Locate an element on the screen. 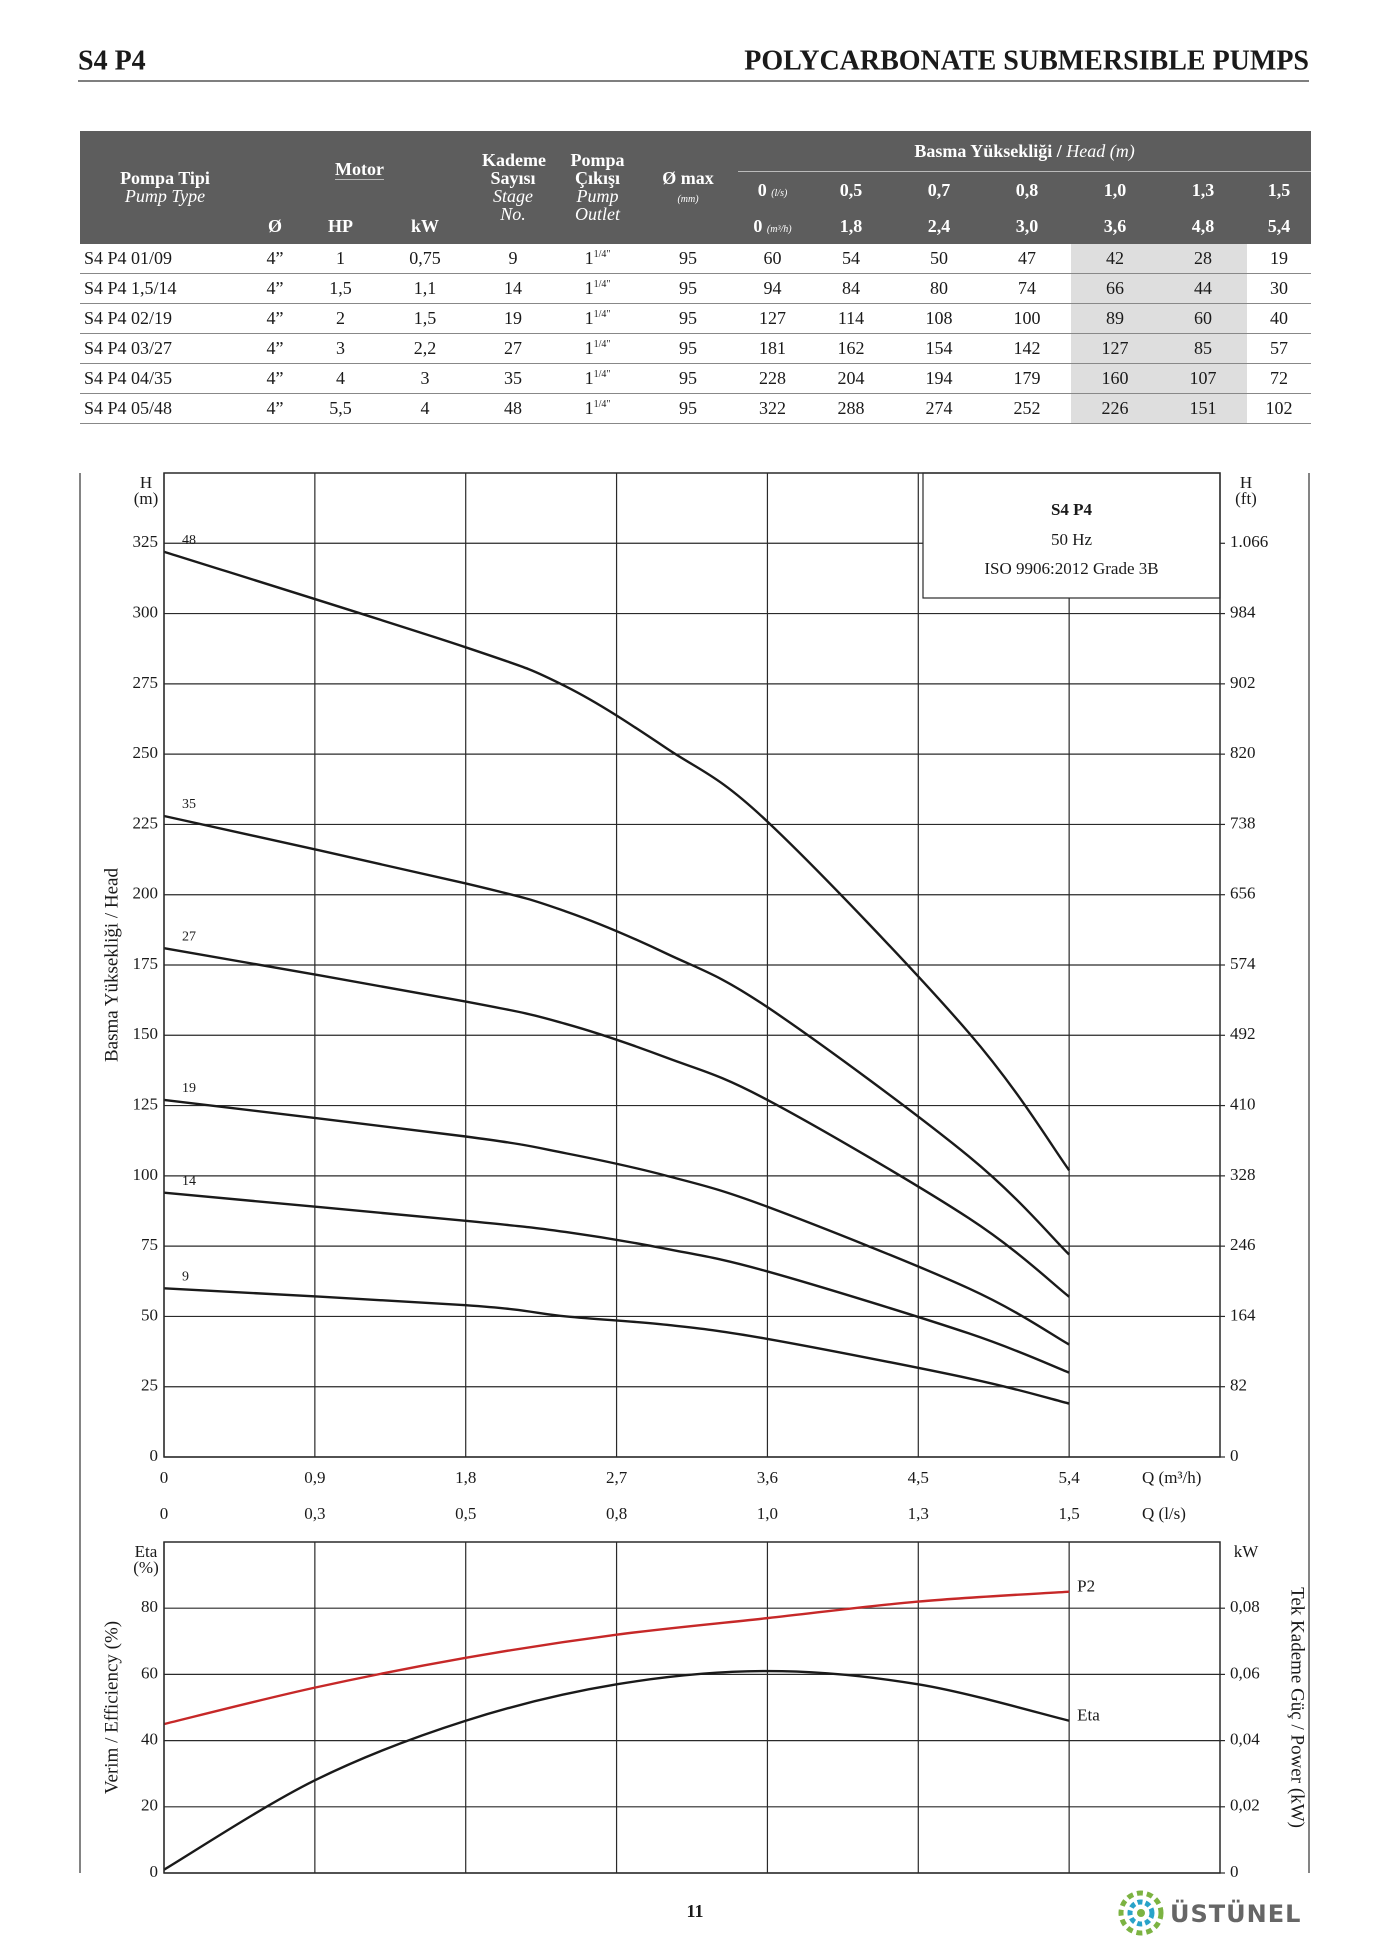 This screenshot has height=1947, width=1377. text: 0,8 is located at coordinates (1027, 189).